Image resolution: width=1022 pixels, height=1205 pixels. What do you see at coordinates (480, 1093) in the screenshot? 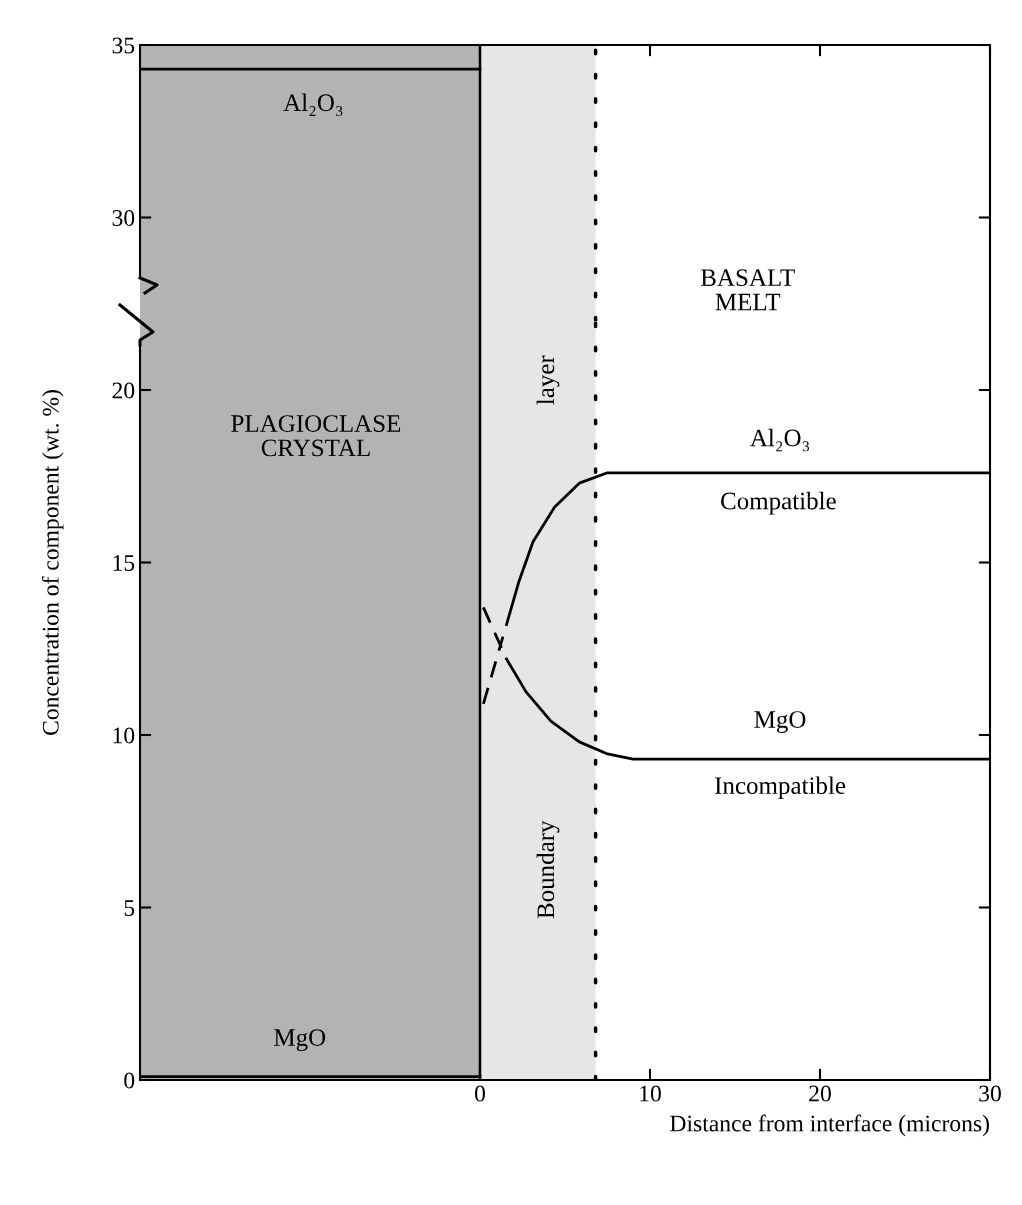
I see `x-tick-label: 0` at bounding box center [480, 1093].